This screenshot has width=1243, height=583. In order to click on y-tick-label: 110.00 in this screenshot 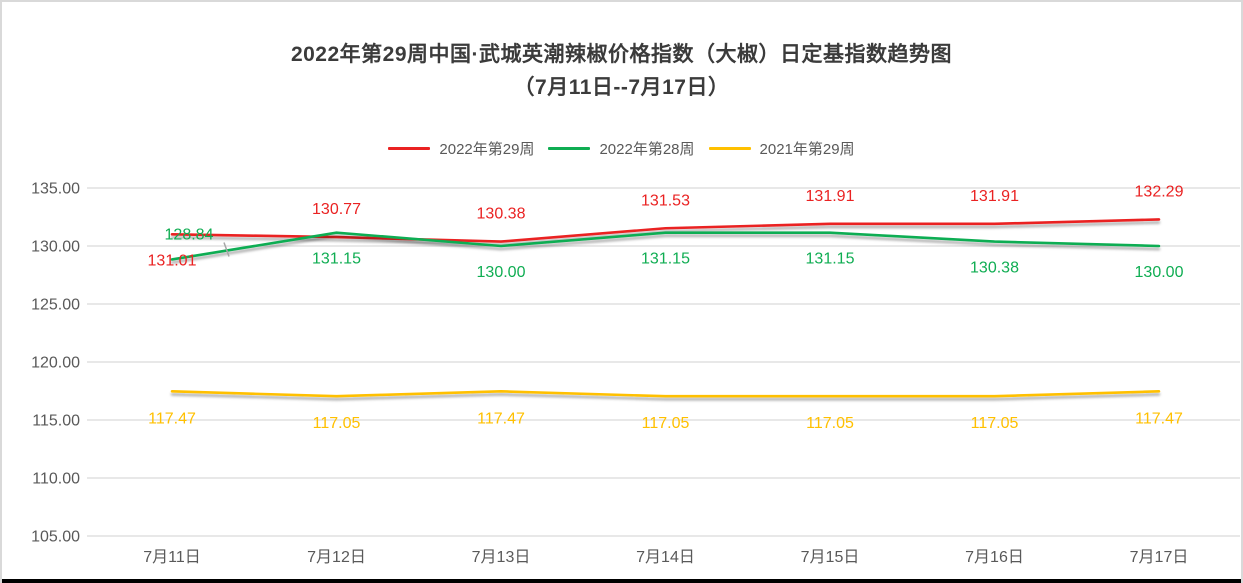, I will do `click(56, 479)`.